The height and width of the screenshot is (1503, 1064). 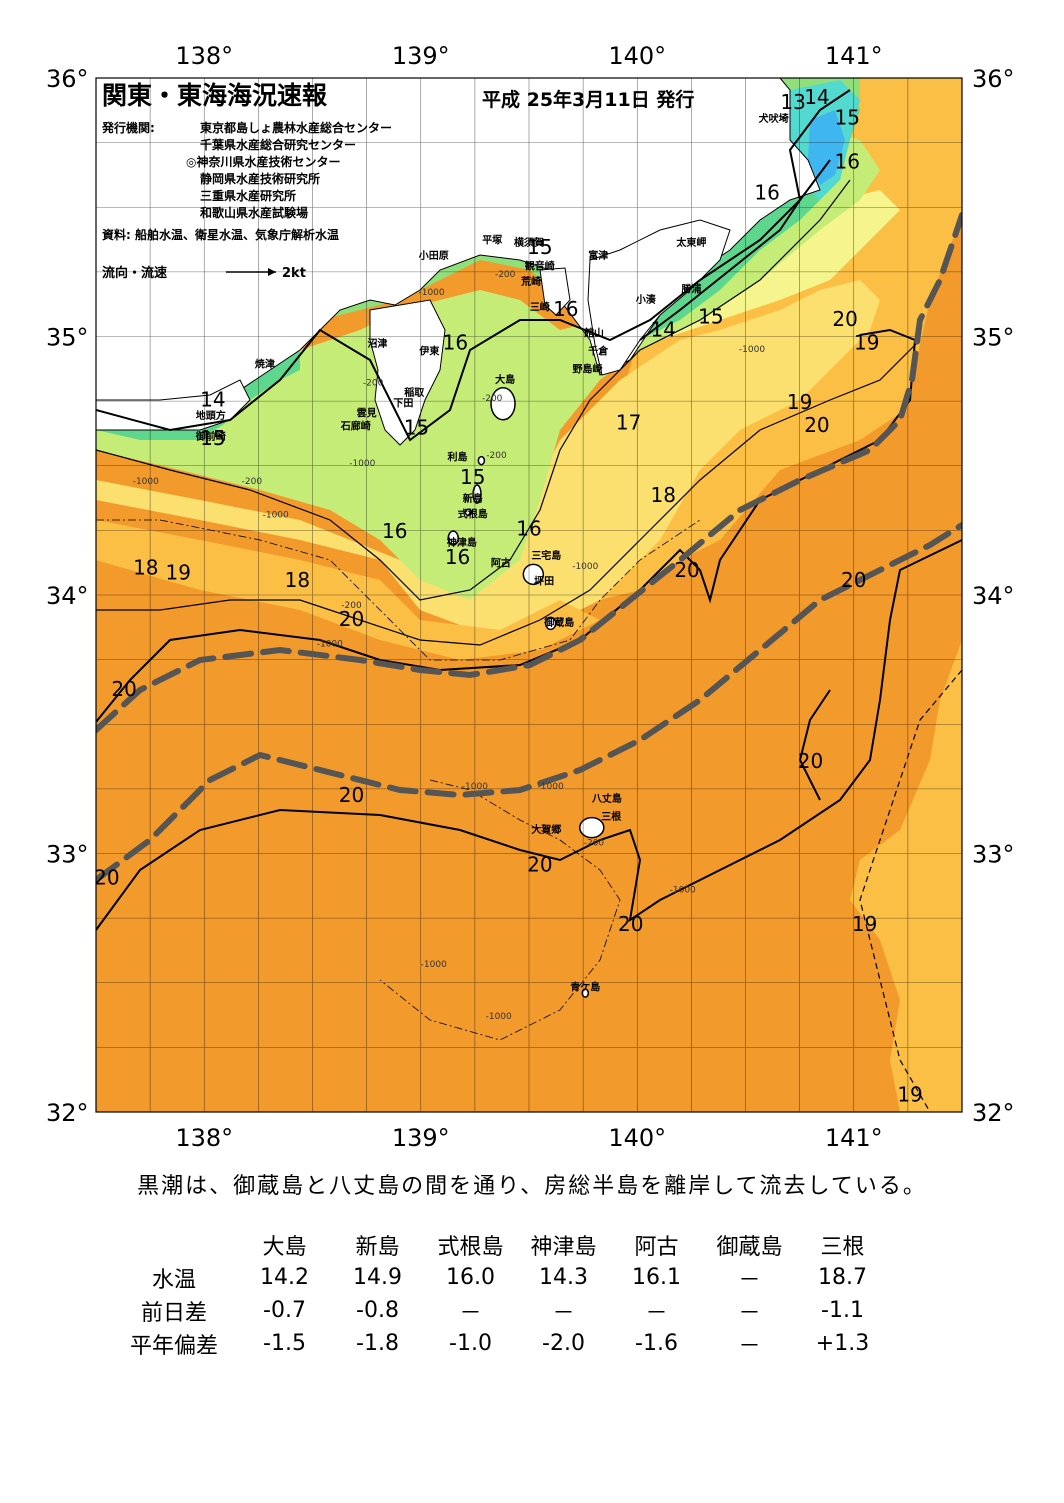 I want to click on latitude-label-right: 36°, so click(x=993, y=79).